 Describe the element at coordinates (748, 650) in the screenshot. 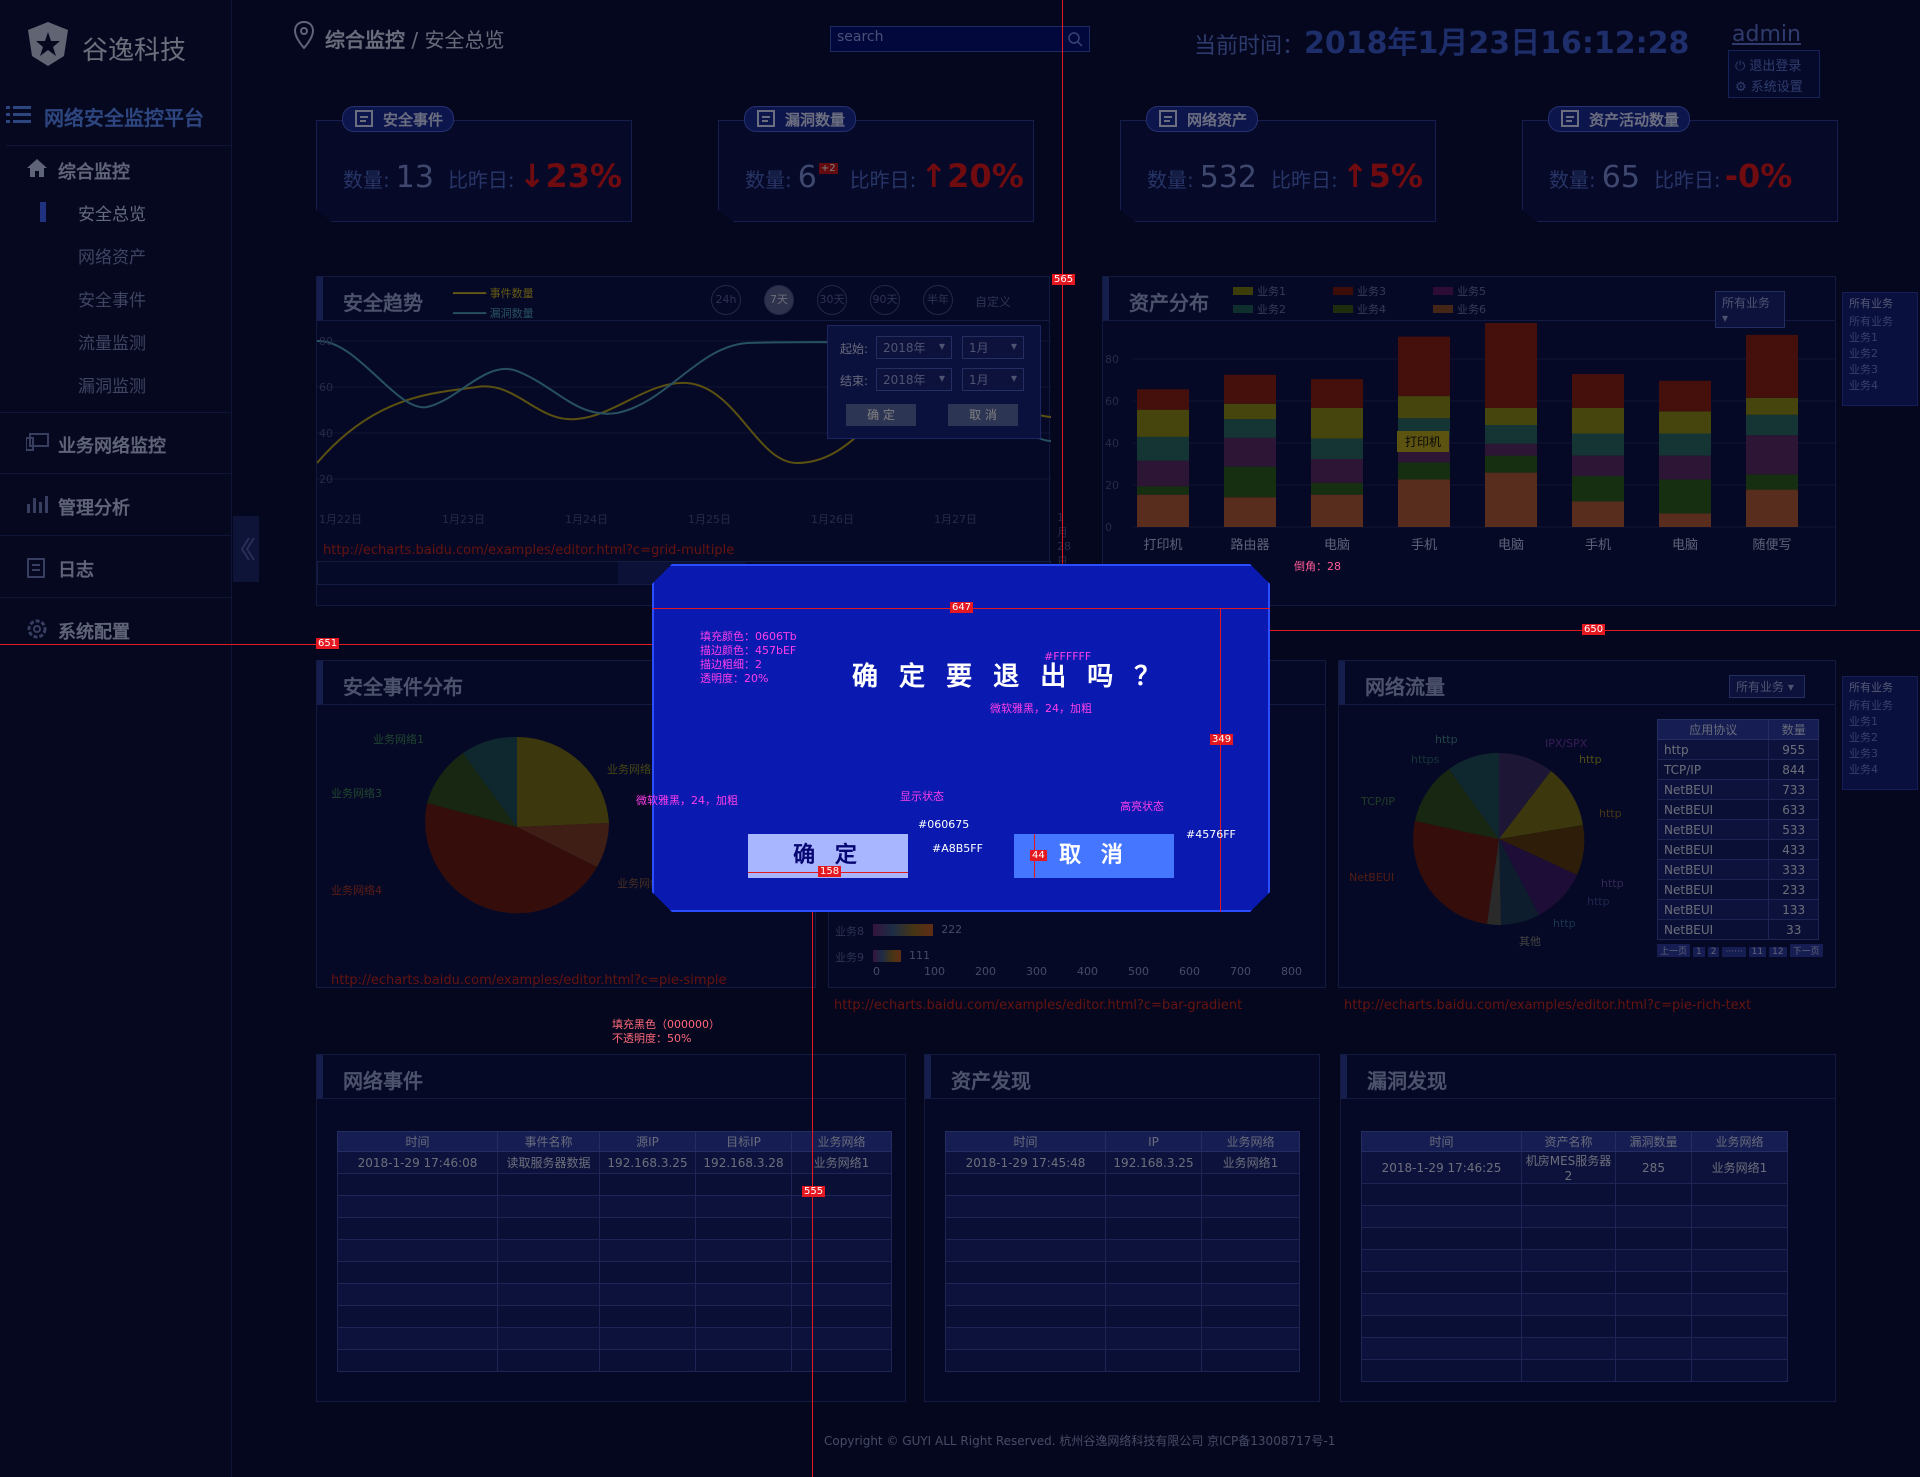

I see `note-border: 描边颜色：457bEF` at that location.